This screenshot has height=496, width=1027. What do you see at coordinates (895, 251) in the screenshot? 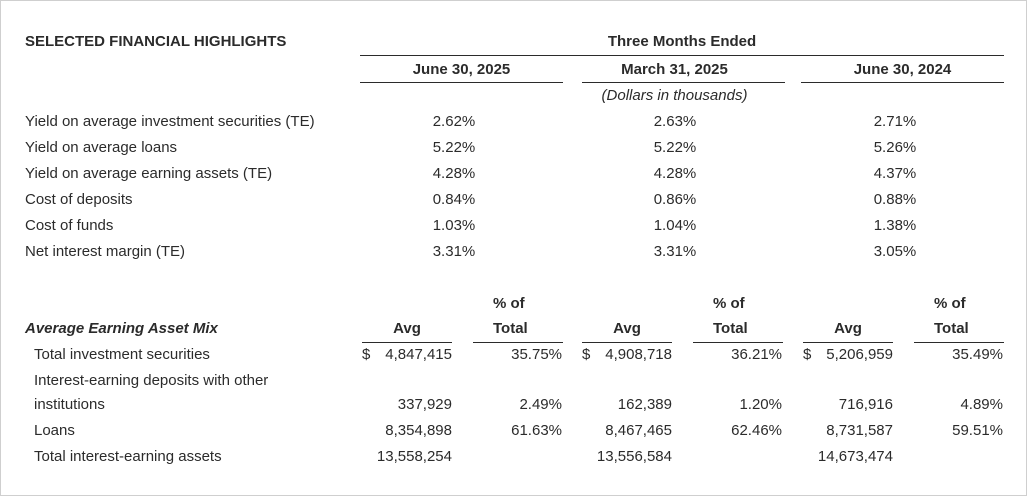
I see `value-cell: 3.05%` at bounding box center [895, 251].